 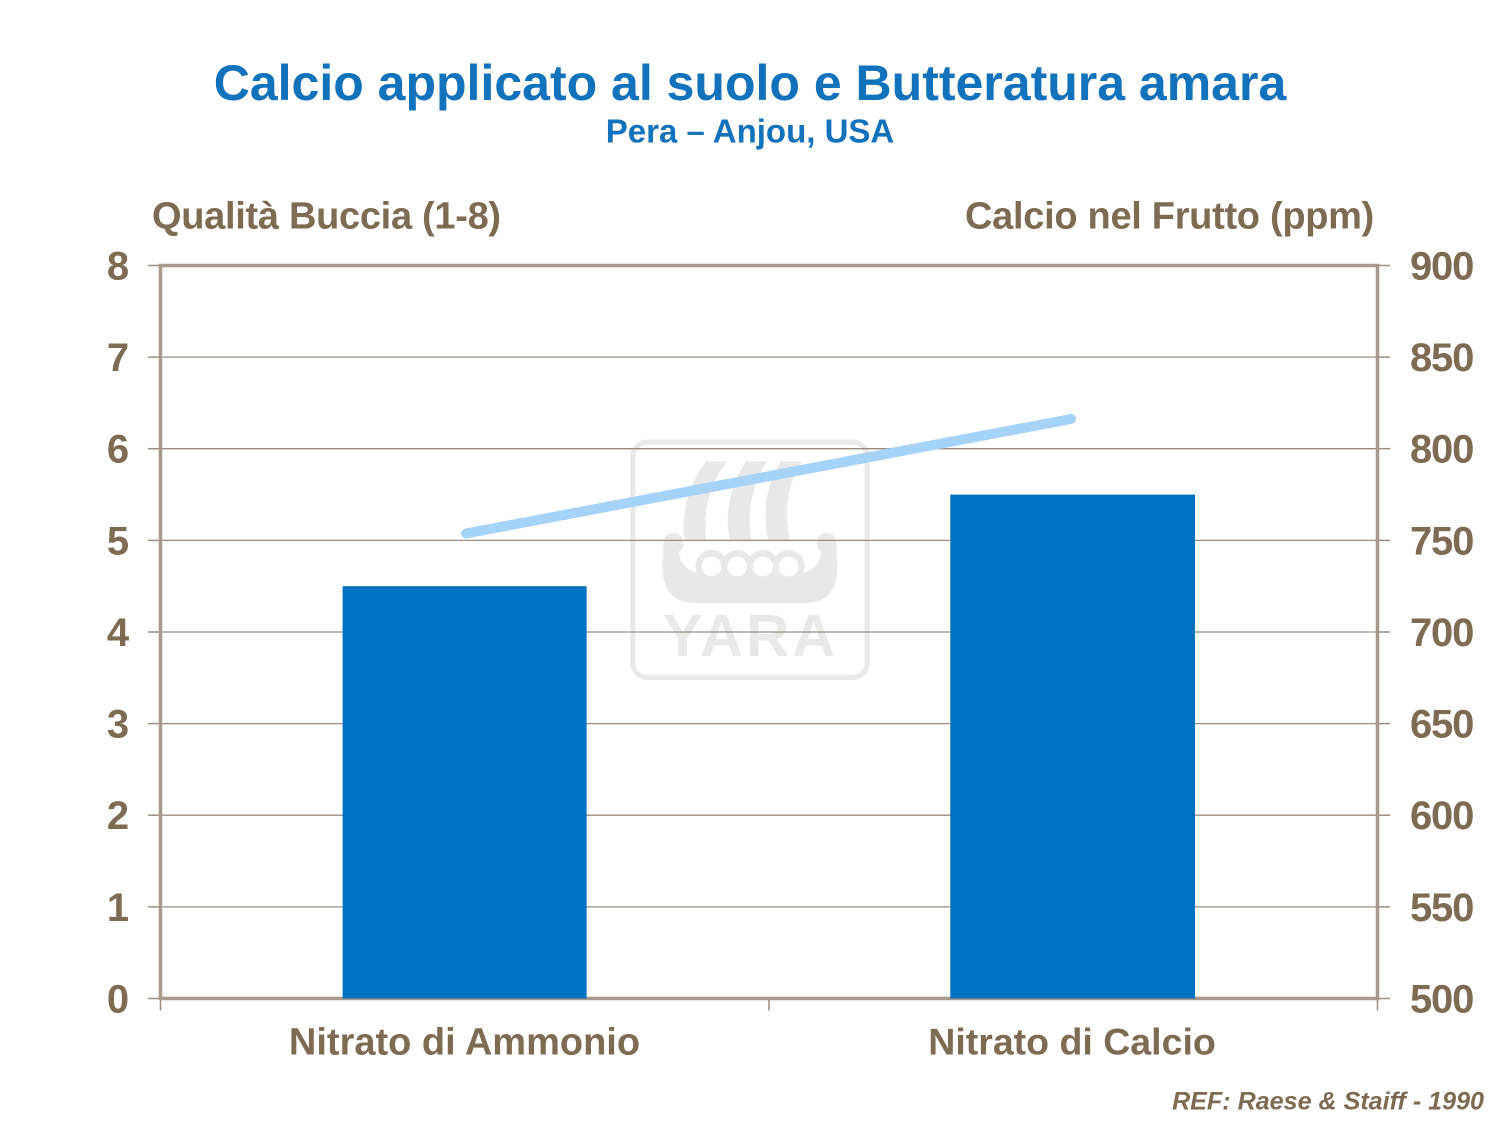 I want to click on svg-text: 1, so click(x=118, y=908).